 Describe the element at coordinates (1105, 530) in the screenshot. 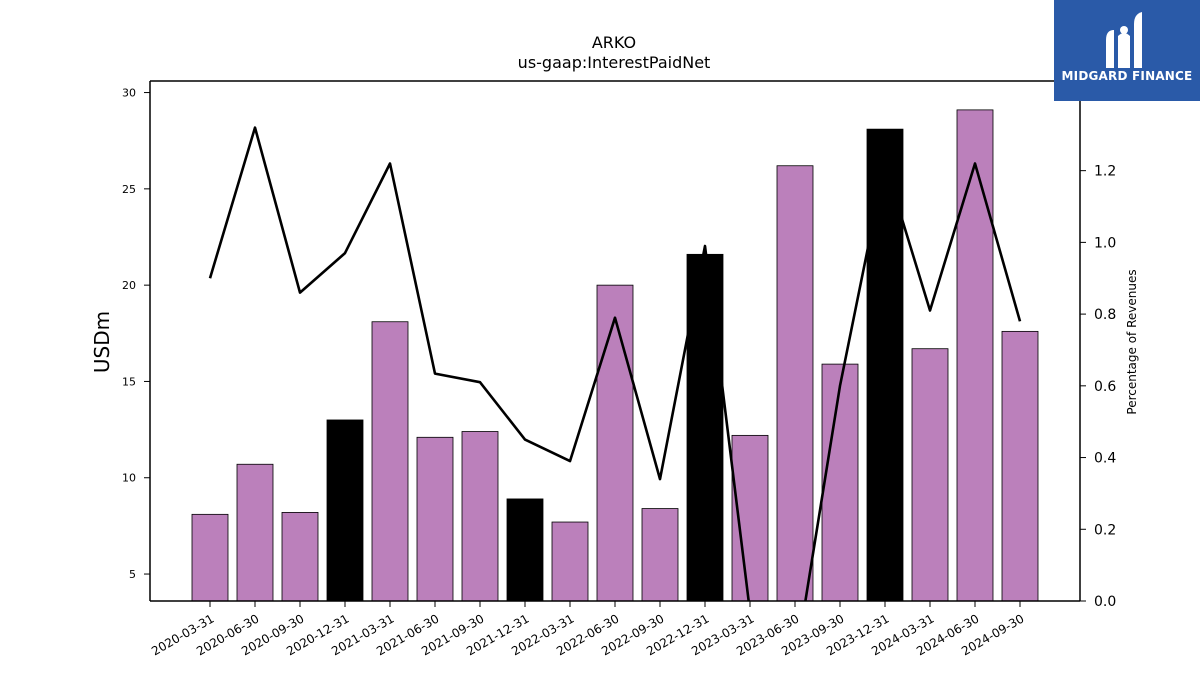

I see `y2-tick-label: 0.2` at that location.